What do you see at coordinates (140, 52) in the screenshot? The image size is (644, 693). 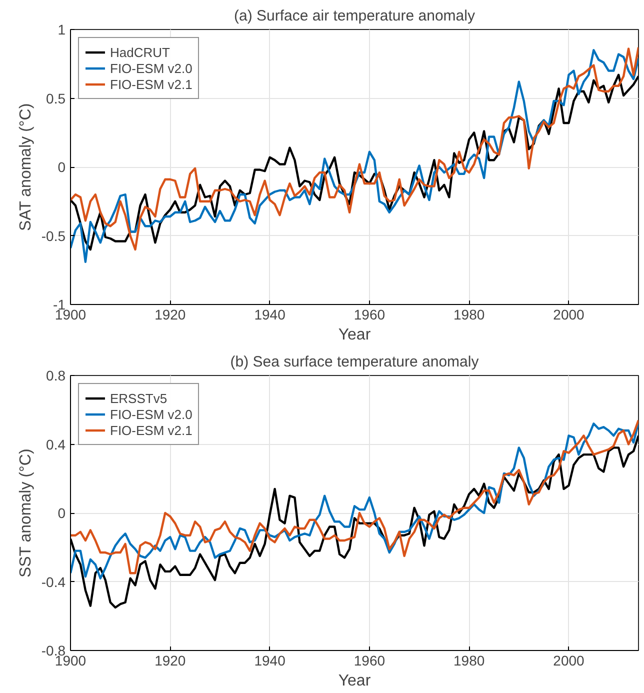 I see `legend-label: HadCRUT` at bounding box center [140, 52].